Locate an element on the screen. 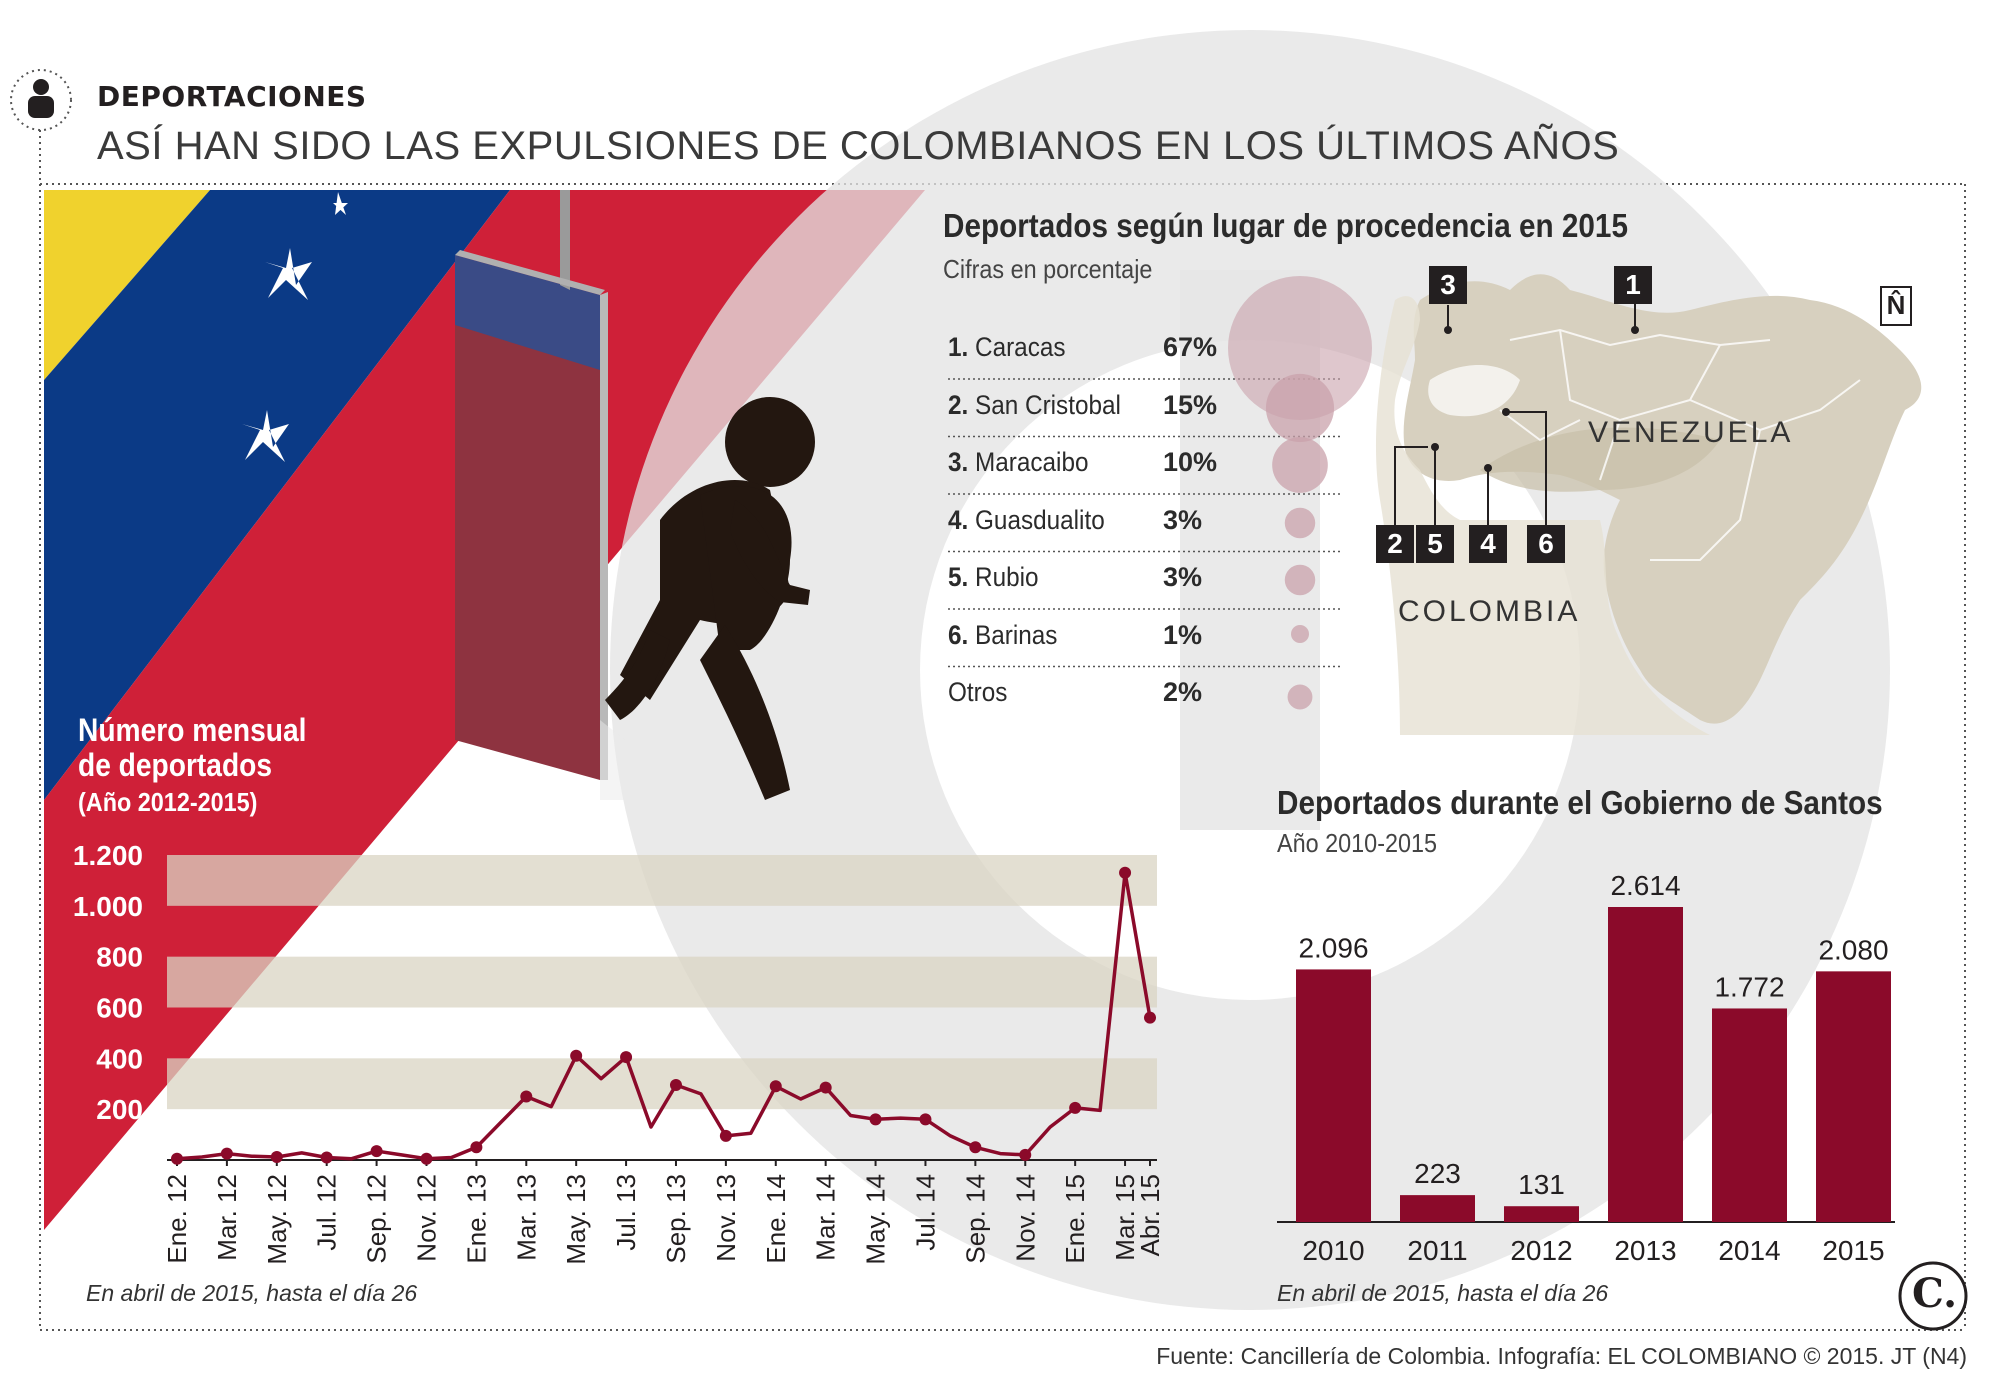  bar-value-label: 223 is located at coordinates (1437, 1173).